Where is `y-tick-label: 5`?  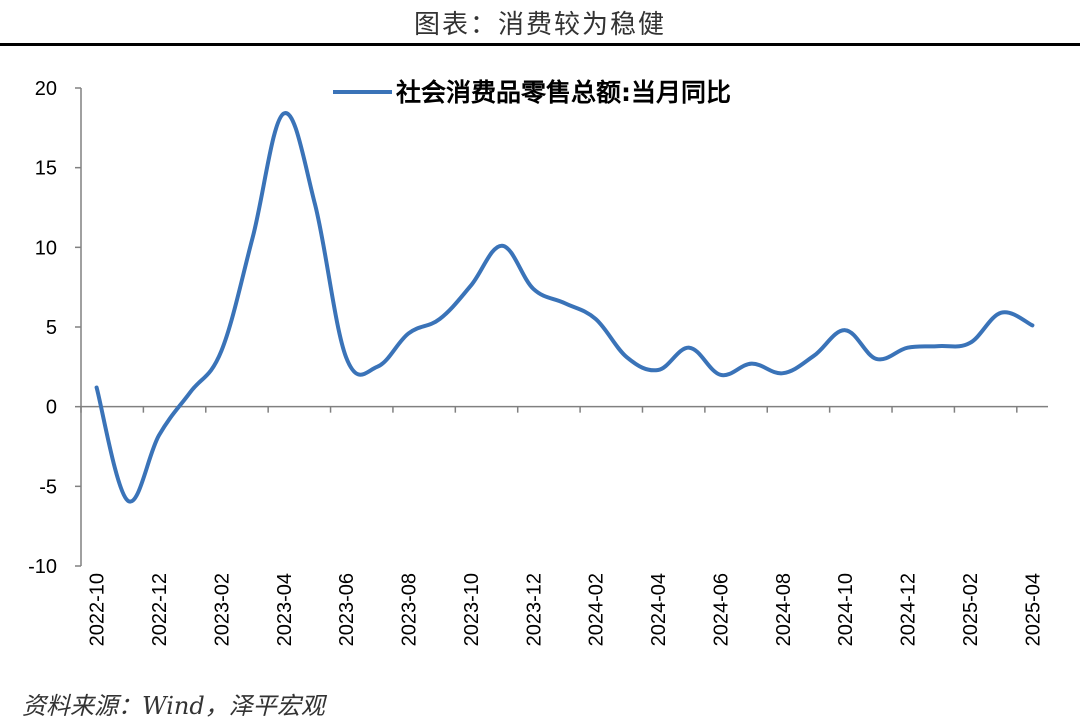
y-tick-label: 5 is located at coordinates (51, 328).